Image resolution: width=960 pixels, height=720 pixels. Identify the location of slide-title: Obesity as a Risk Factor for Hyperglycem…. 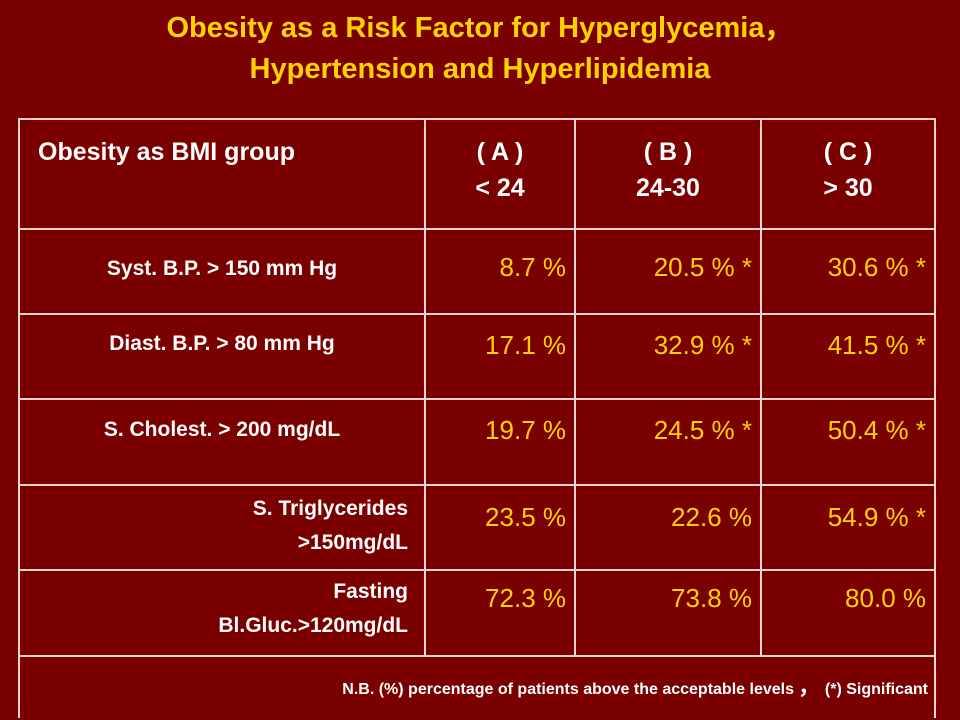
(480, 49).